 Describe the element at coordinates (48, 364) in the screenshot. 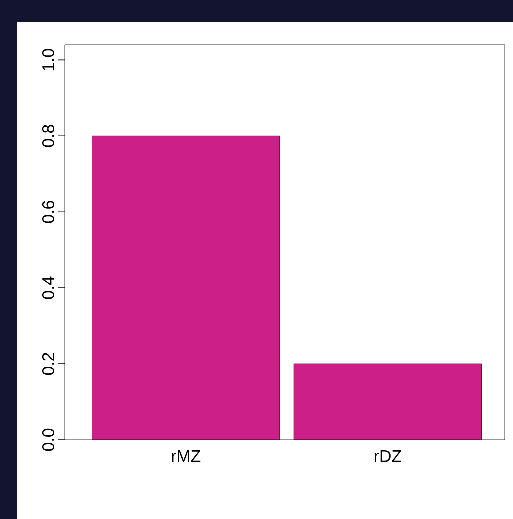

I see `y-tick-label: 0.2` at that location.